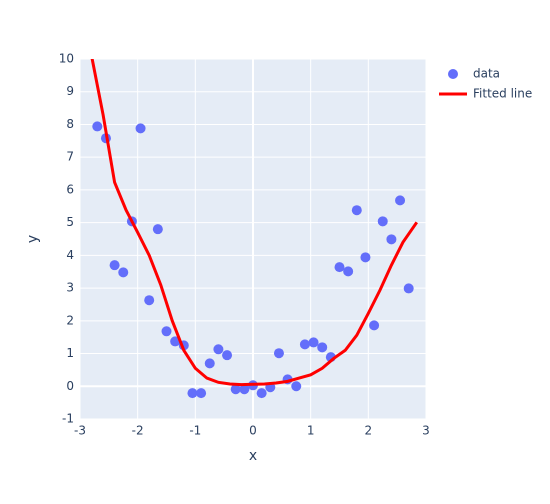 The height and width of the screenshot is (504, 550). Describe the element at coordinates (70, 353) in the screenshot. I see `y-tick-label: 1` at that location.